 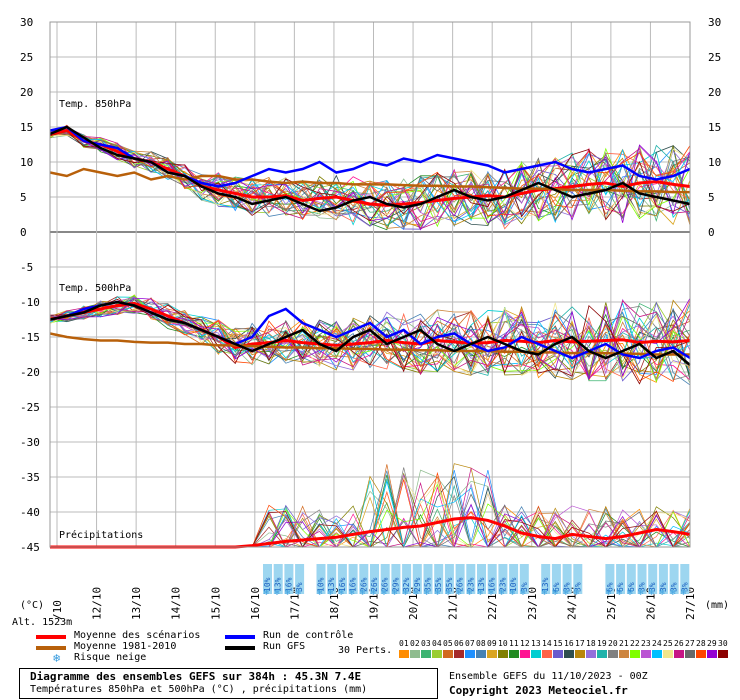 I want to click on member-number: 03, so click(x=426, y=643).